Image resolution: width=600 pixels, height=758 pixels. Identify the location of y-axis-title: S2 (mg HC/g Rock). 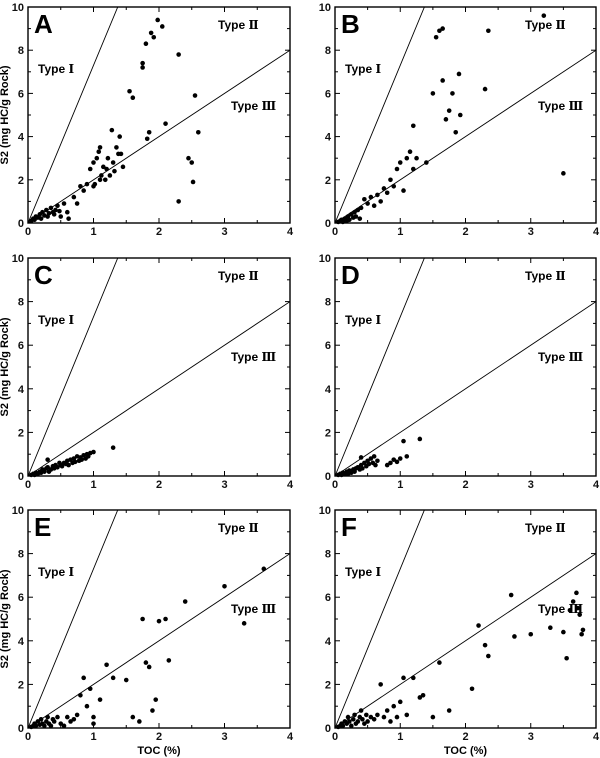
(5, 618).